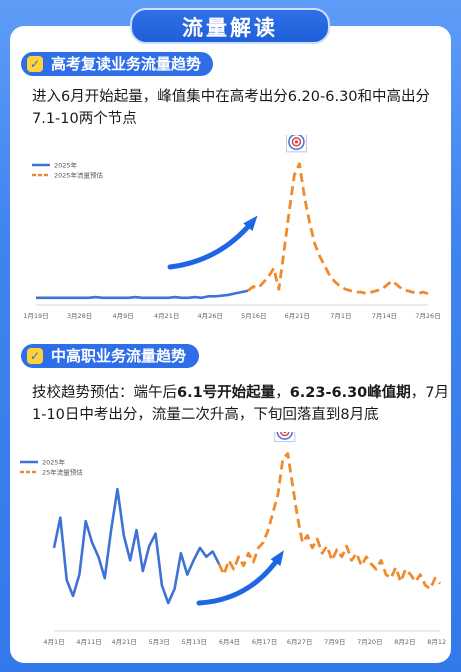 Image resolution: width=461 pixels, height=672 pixels. Describe the element at coordinates (84, 119) in the screenshot. I see `section1-desc-line2: 7.1-10两个节点` at that location.